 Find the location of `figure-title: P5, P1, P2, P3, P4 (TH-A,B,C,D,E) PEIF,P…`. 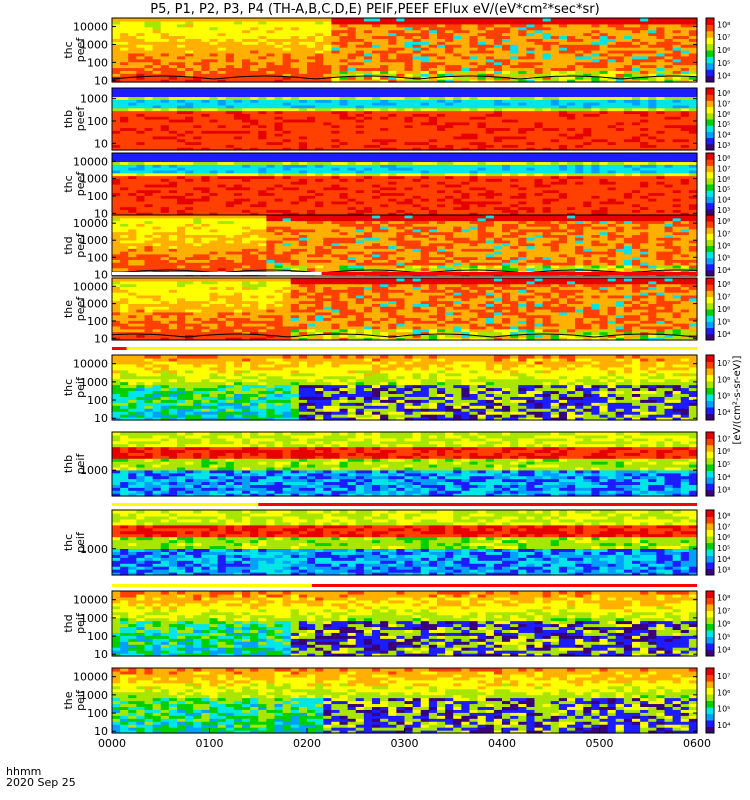

figure-title: P5, P1, P2, P3, P4 (TH-A,B,C,D,E) PEIF,P… is located at coordinates (375, 9).